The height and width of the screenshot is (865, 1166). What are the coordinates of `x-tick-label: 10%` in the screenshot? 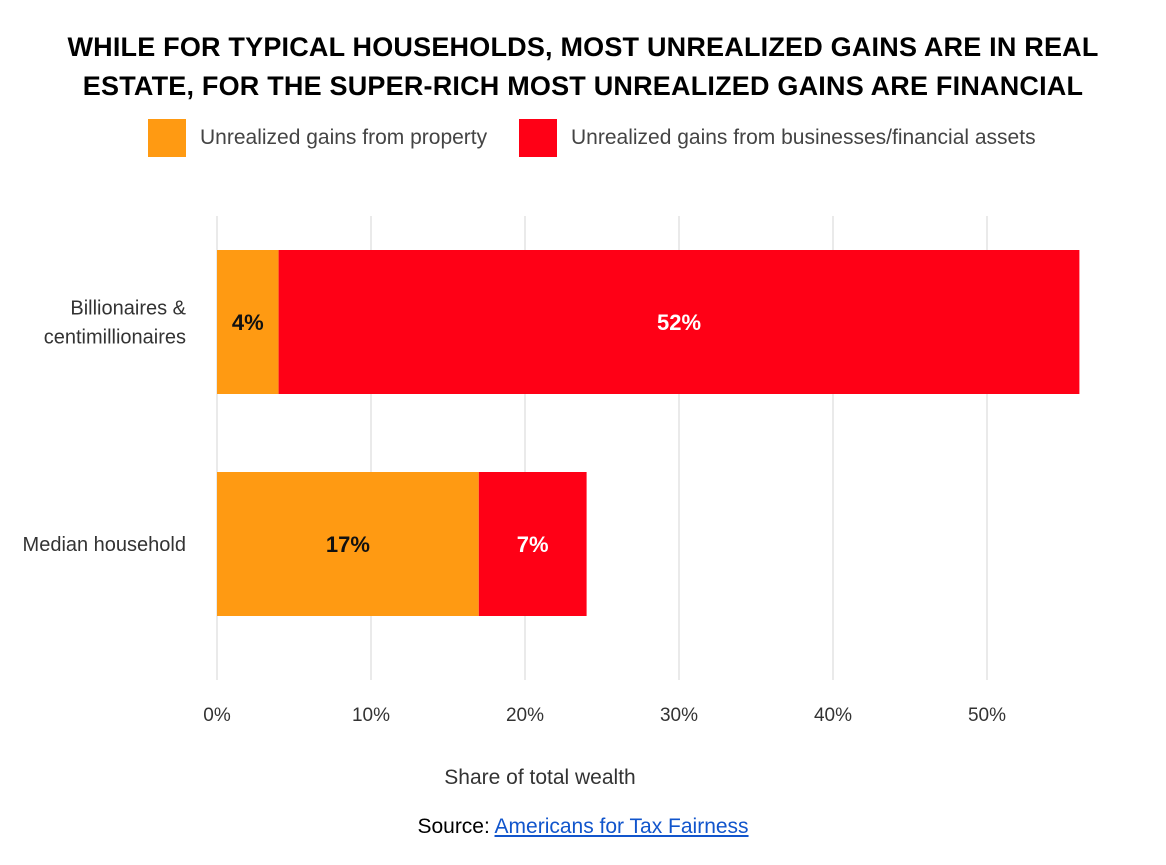 It's located at (371, 715).